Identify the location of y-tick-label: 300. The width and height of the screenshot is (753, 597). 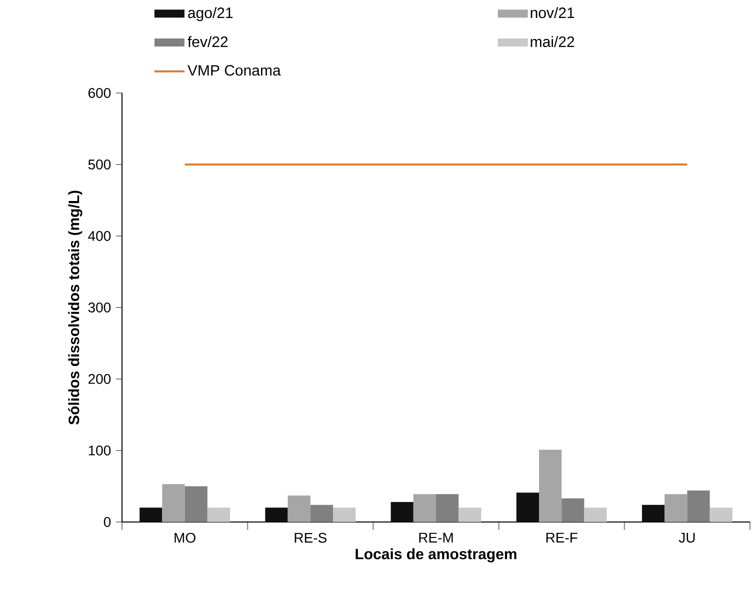
(99, 307).